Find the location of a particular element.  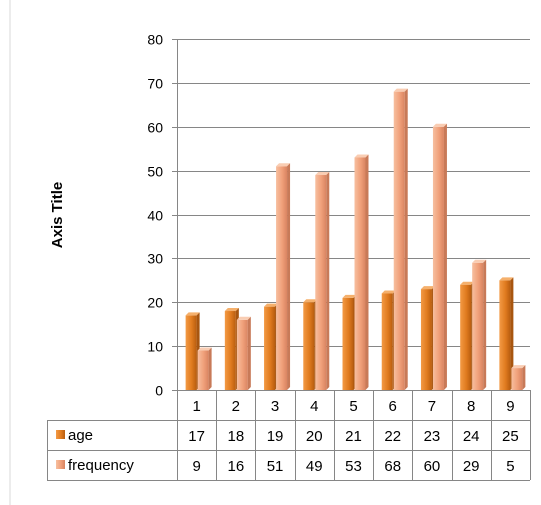

table-cell-age: 17 is located at coordinates (196, 436).